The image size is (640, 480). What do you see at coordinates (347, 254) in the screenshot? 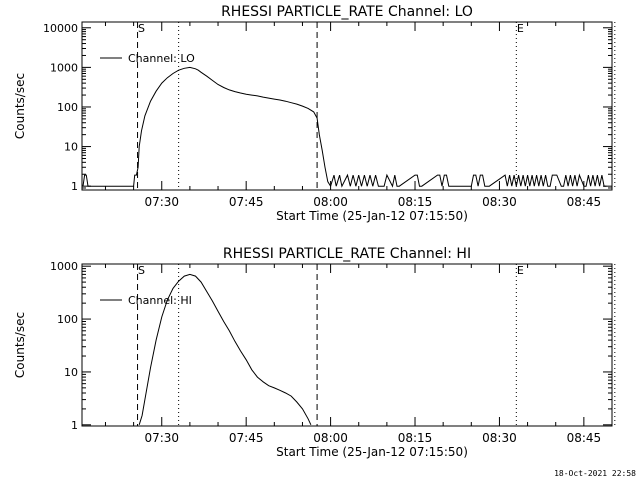
I see `chart-title: RHESSI PARTICLE_RATE Channel: HI` at bounding box center [347, 254].